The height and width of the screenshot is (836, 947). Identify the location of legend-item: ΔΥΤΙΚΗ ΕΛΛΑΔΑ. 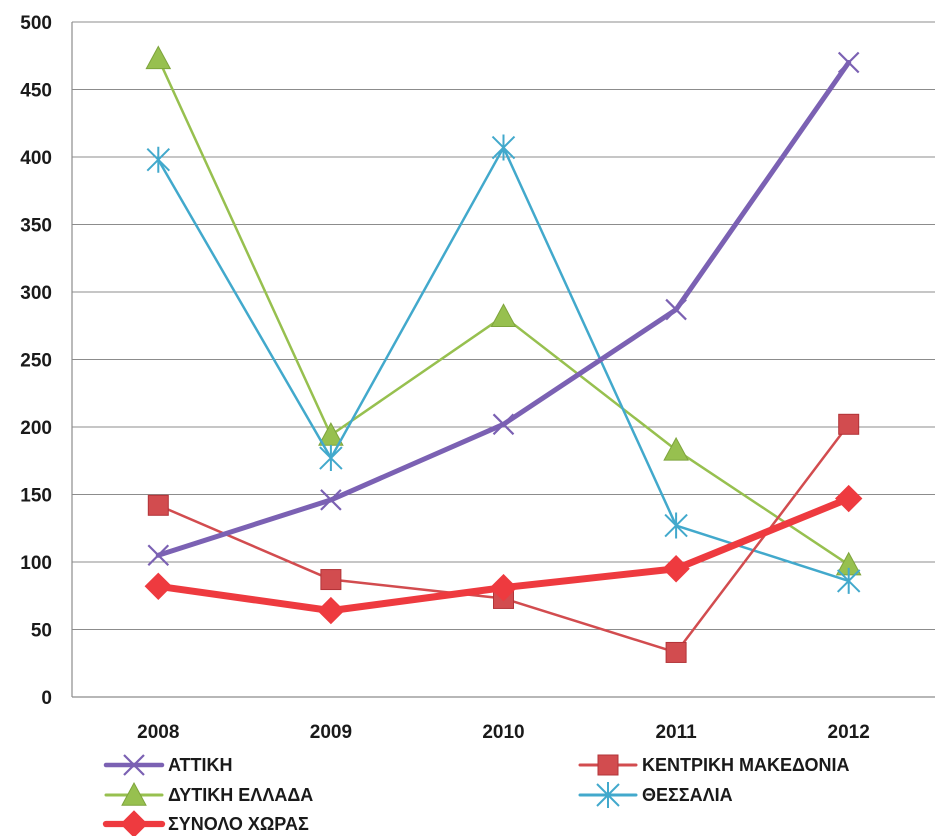
(208, 793).